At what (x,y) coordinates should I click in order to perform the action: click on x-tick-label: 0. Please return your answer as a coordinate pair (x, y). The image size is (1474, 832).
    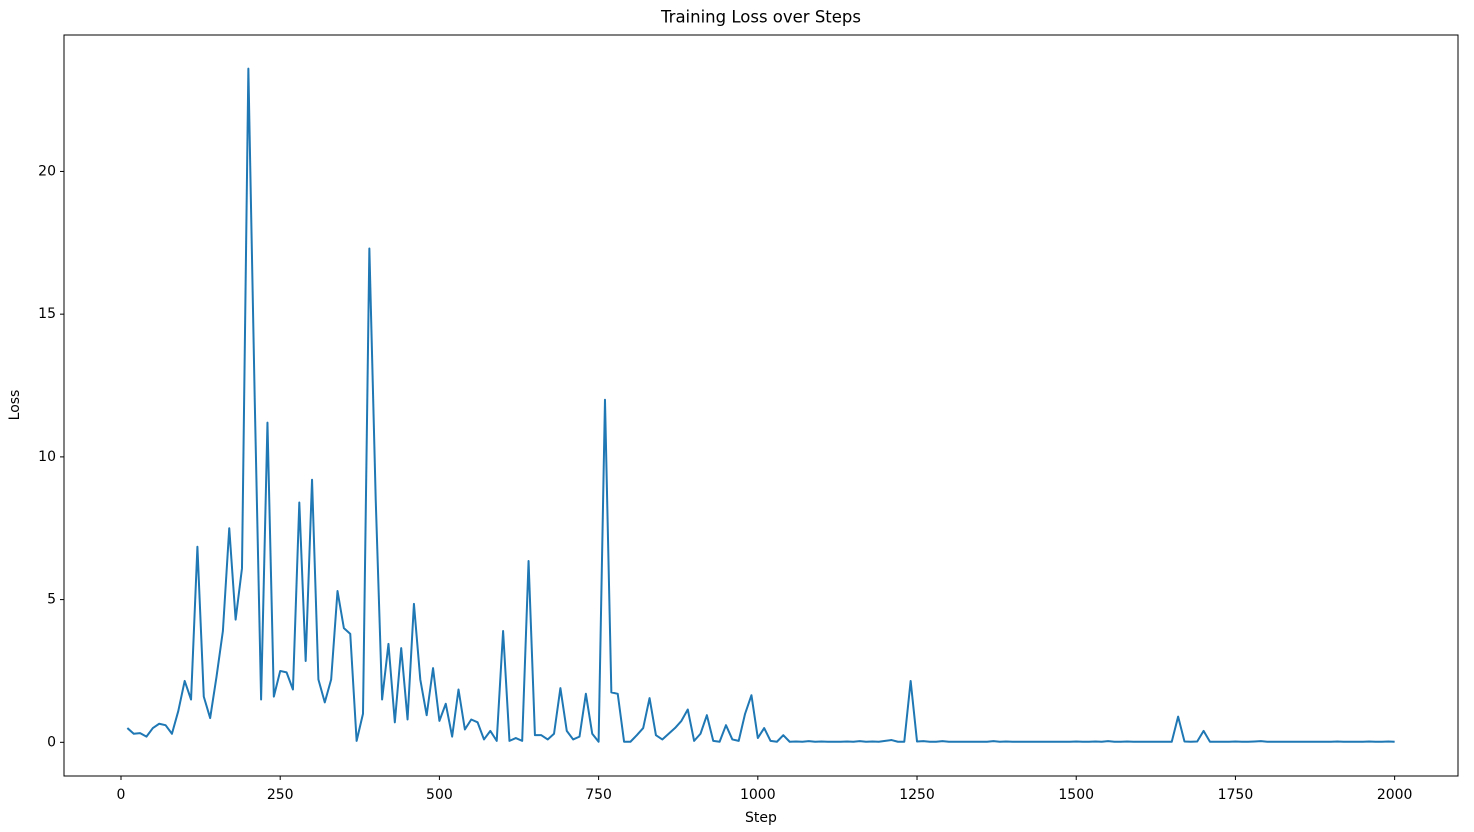
    Looking at the image, I should click on (121, 795).